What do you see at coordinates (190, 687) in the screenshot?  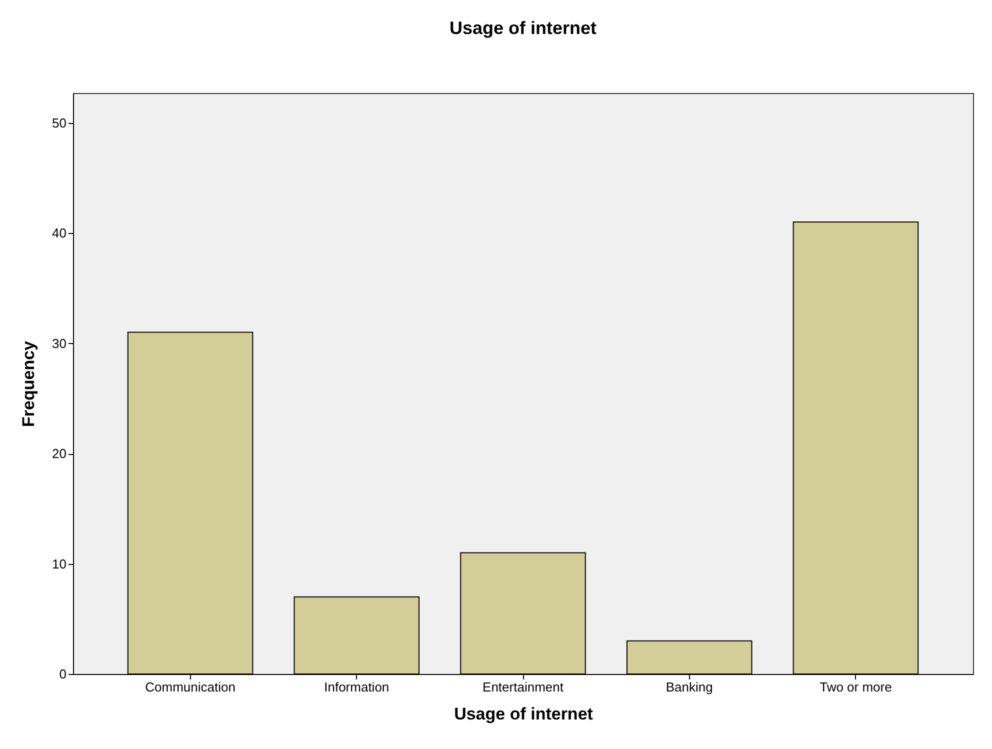 I see `x-tick-label: Communication` at bounding box center [190, 687].